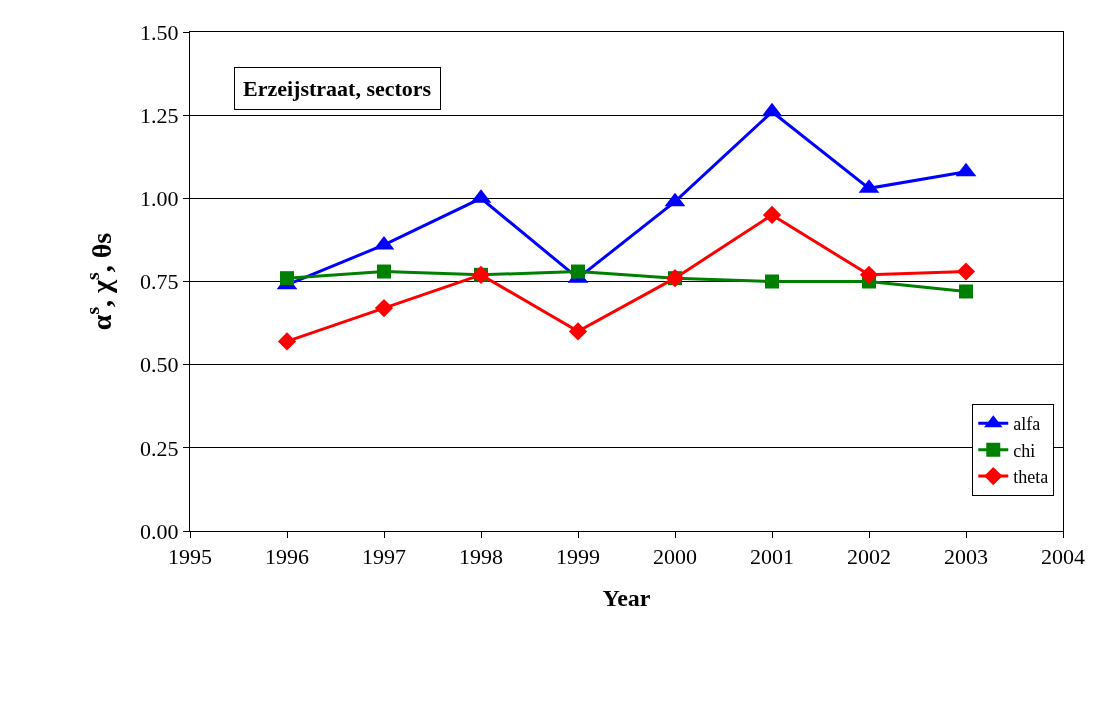 This screenshot has width=1097, height=720. Describe the element at coordinates (159, 365) in the screenshot. I see `y-tick-label: 0.50` at that location.